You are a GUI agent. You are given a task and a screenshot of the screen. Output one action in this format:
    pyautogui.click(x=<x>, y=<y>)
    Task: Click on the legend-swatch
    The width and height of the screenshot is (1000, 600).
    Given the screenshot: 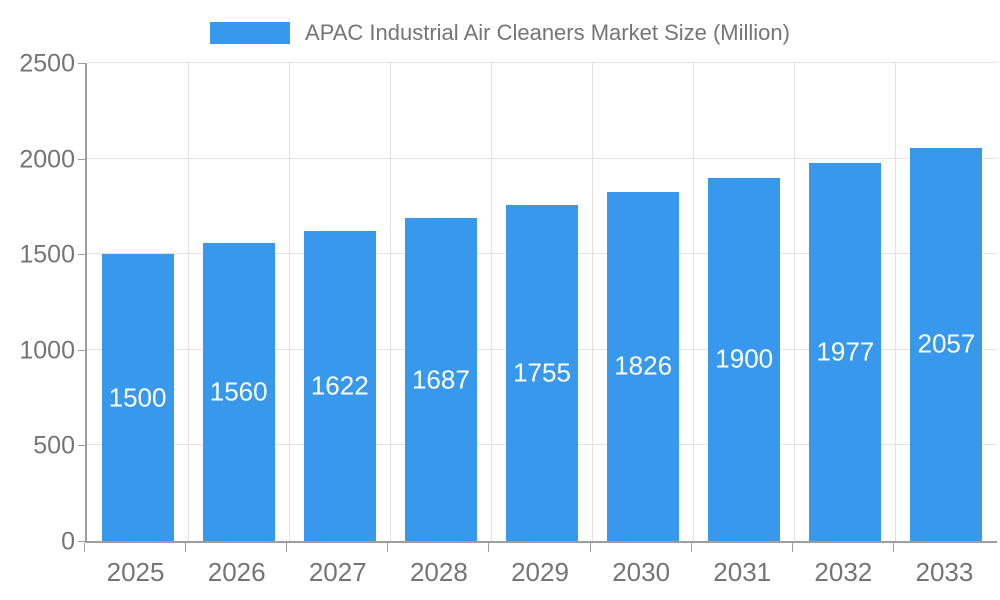 What is the action you would take?
    pyautogui.click(x=250, y=33)
    